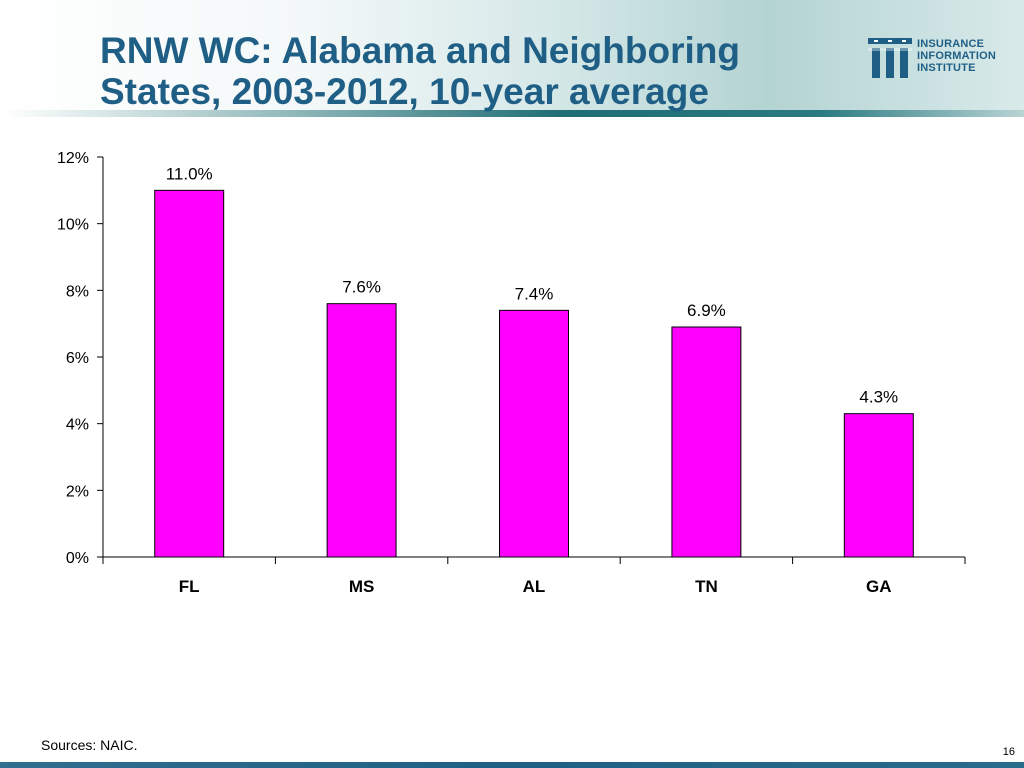  Describe the element at coordinates (890, 58) in the screenshot. I see `iii-logo-icon` at that location.